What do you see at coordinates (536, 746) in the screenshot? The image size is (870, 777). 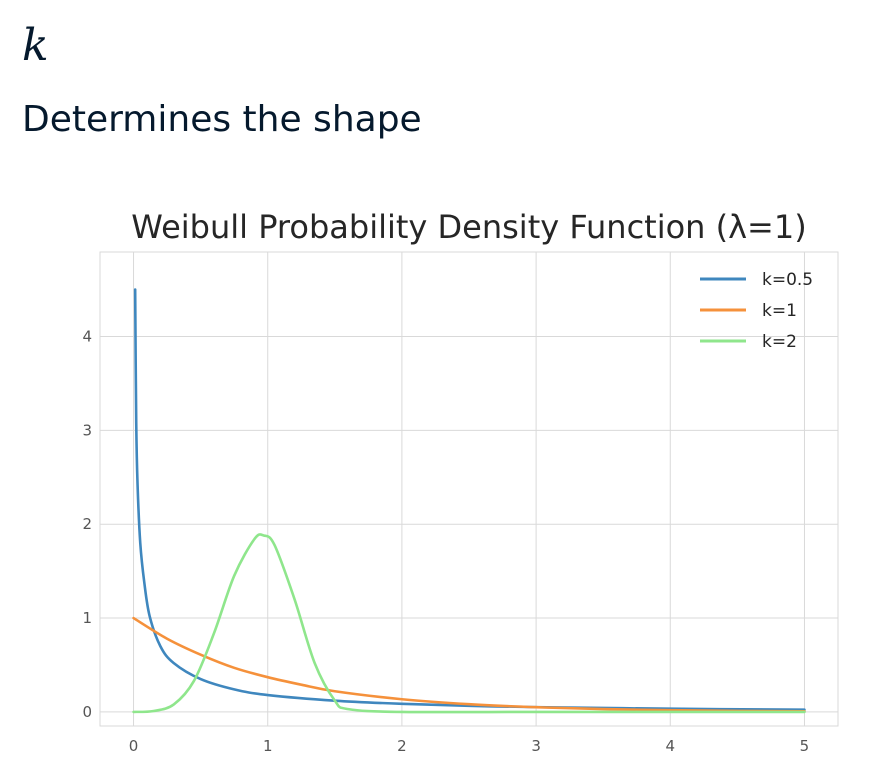 I see `x-tick-label: 3` at bounding box center [536, 746].